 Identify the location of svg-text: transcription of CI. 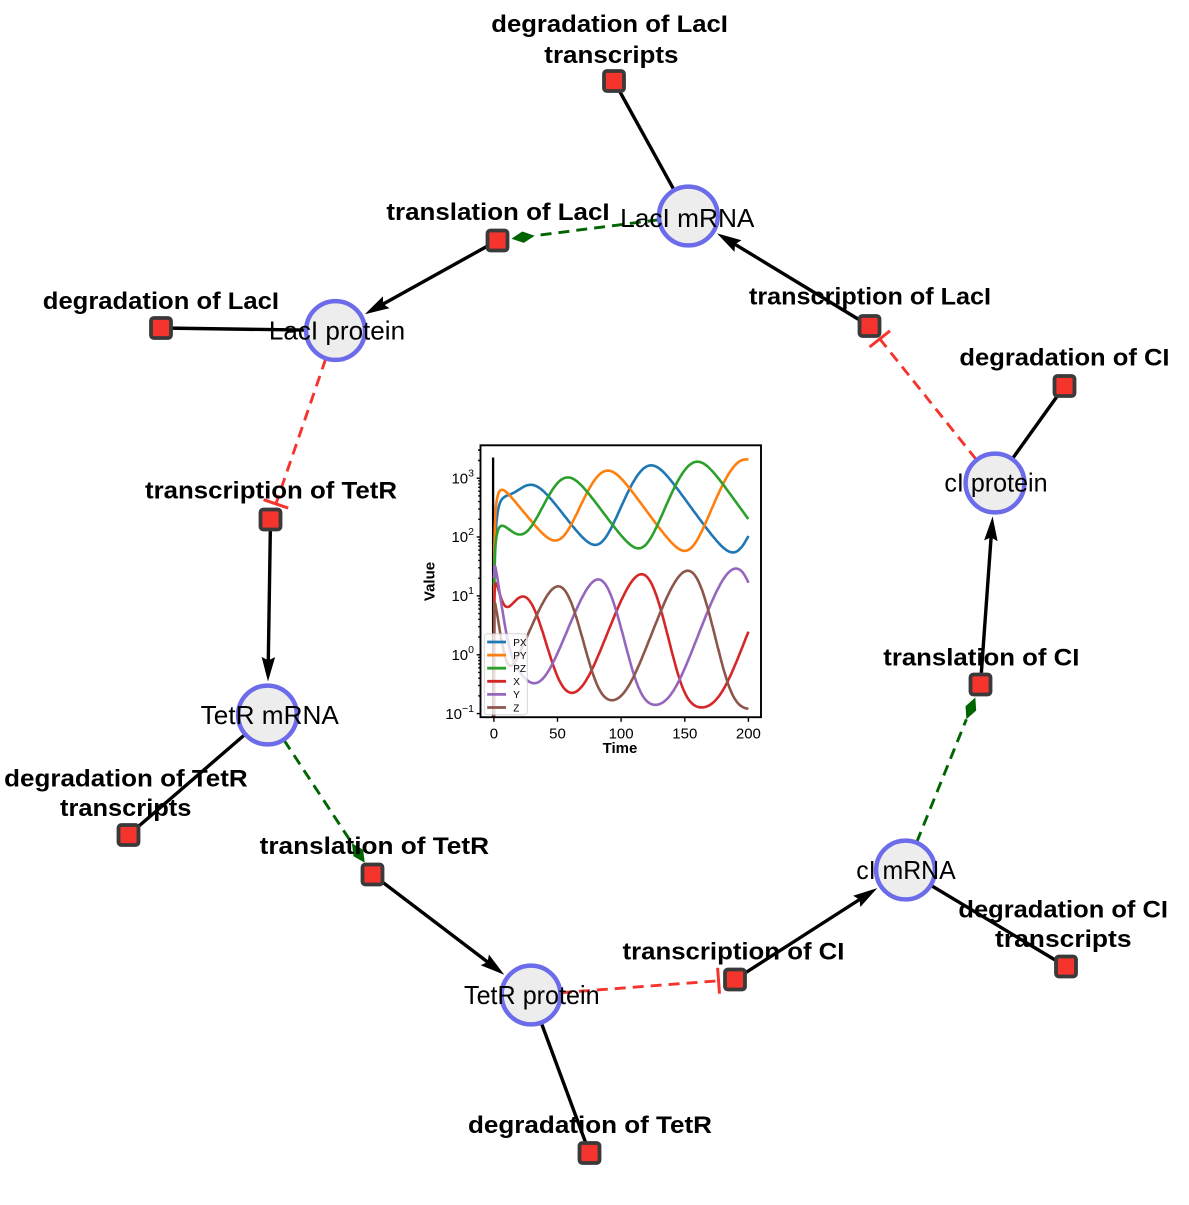
(734, 952).